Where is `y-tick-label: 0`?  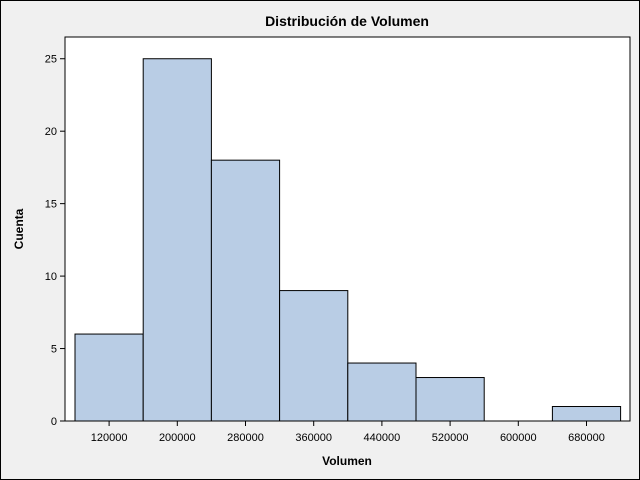 y-tick-label: 0 is located at coordinates (54, 422).